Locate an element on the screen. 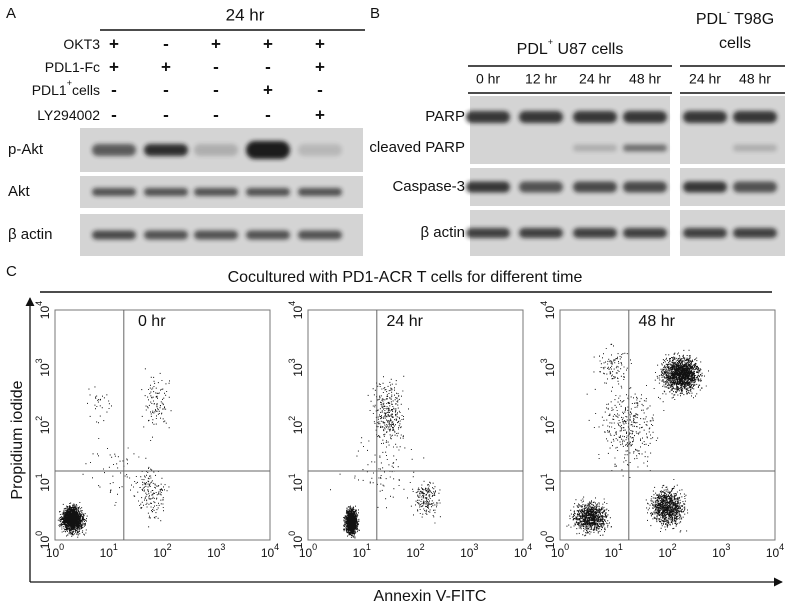 This screenshot has height=607, width=800. row-name: PDL1-Fc is located at coordinates (72, 67).